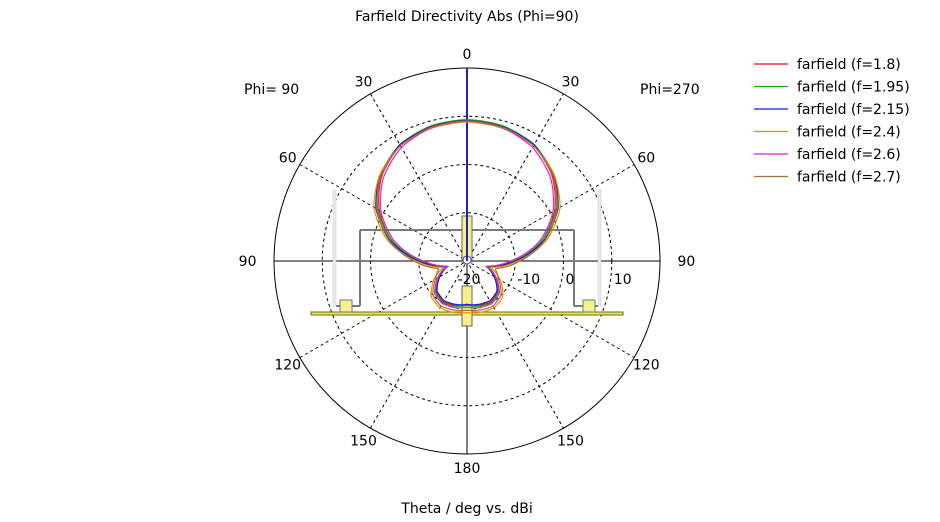 The image size is (940, 522). I want to click on legend-label: farfield (f=2.15), so click(853, 110).